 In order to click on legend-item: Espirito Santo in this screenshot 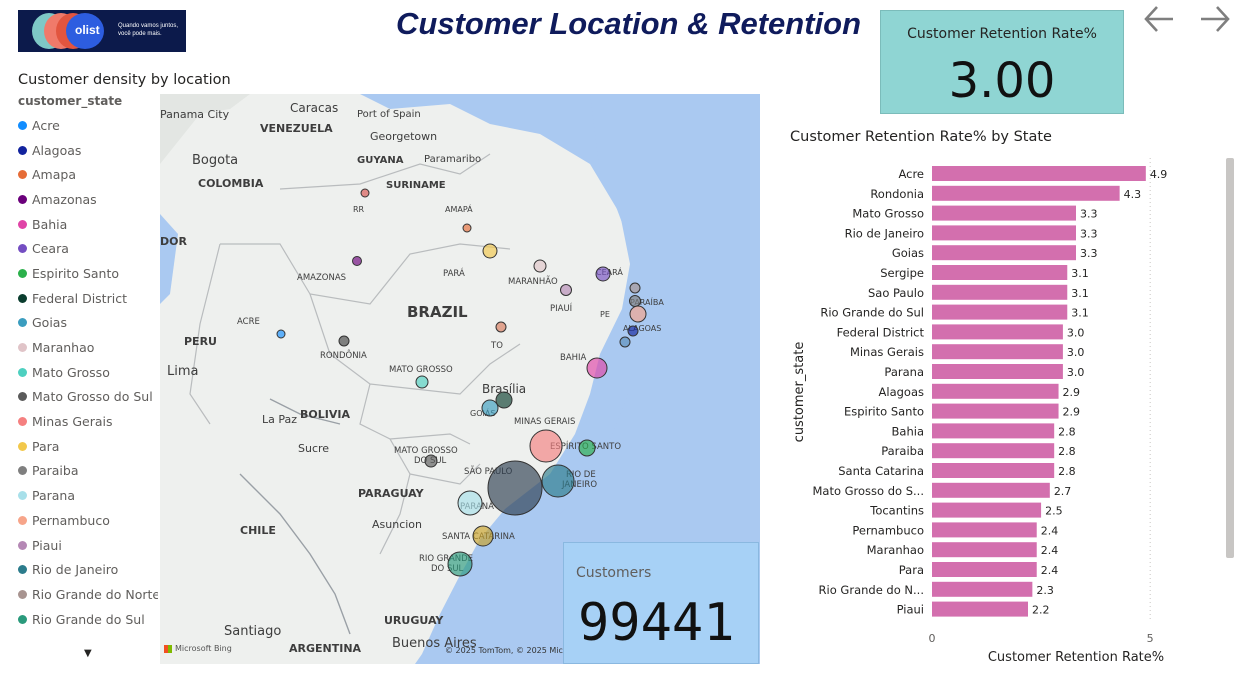, I will do `click(88, 273)`.